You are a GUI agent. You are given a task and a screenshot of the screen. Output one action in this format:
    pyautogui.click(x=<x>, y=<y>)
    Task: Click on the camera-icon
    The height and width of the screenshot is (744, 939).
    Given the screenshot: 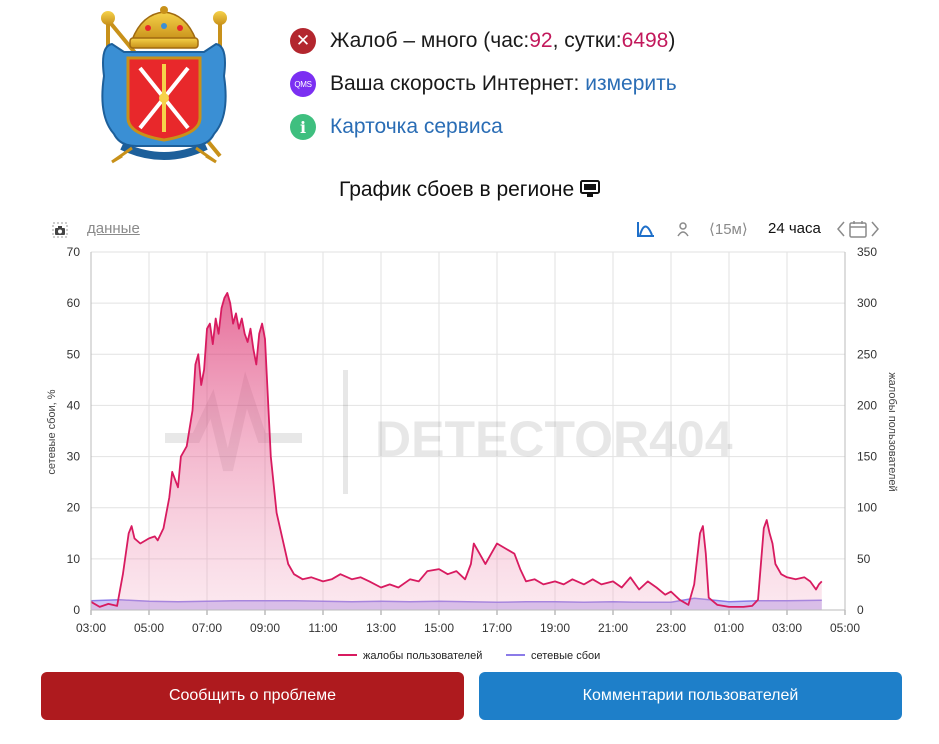 What is the action you would take?
    pyautogui.click(x=60, y=230)
    